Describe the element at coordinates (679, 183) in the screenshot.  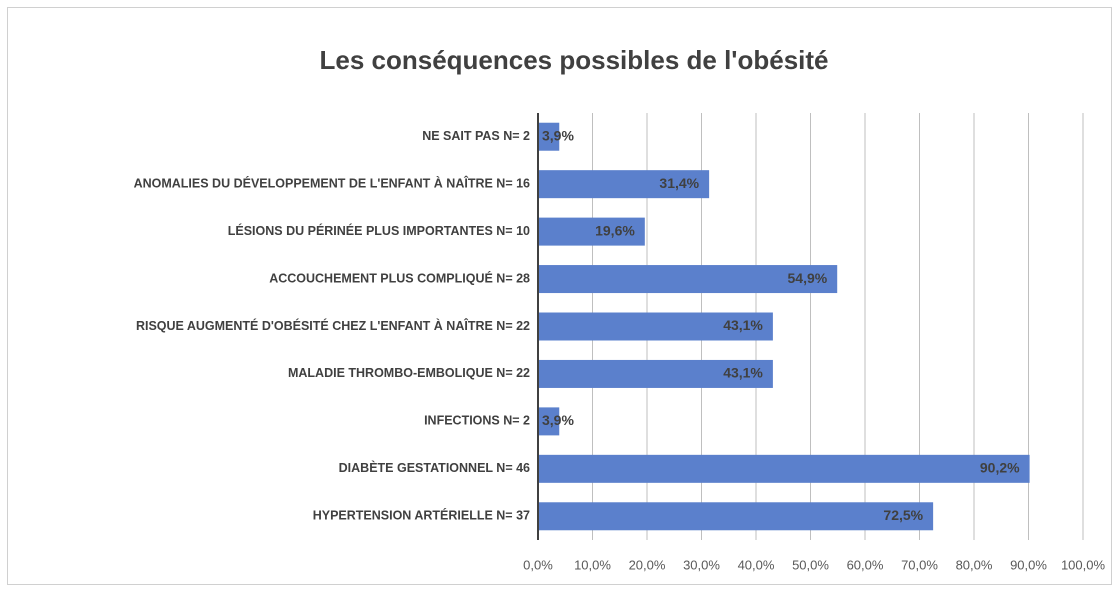
I see `data-label: 31,4%` at that location.